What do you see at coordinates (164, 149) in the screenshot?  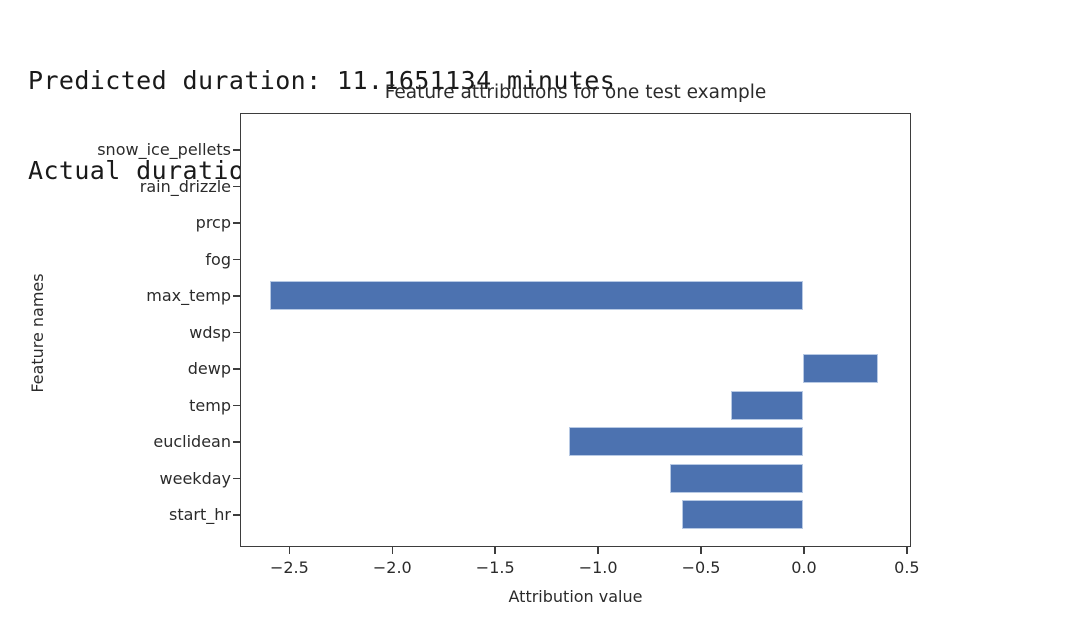 I see `y-tick-label-snow_ice_pellets: snow_ice_pellets` at bounding box center [164, 149].